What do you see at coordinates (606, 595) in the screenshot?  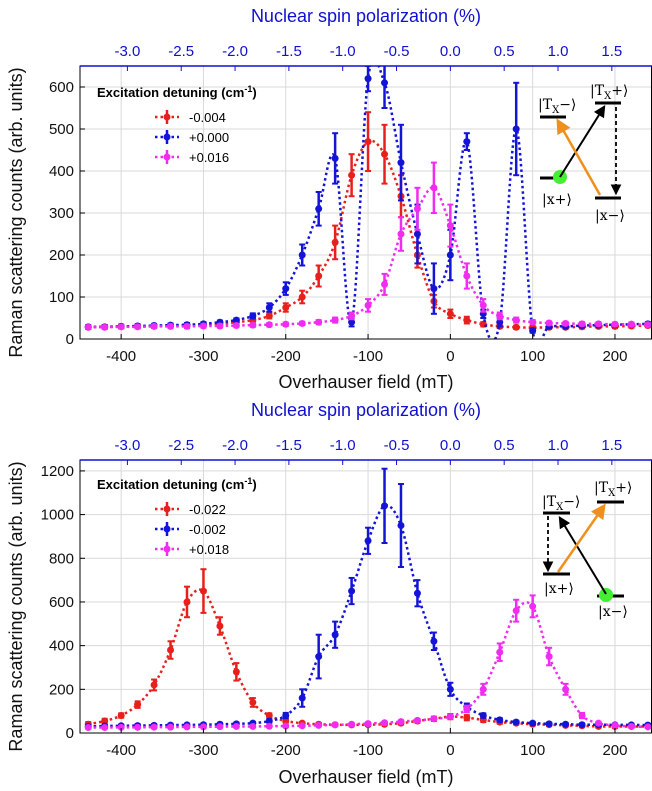 I see `population-dot` at bounding box center [606, 595].